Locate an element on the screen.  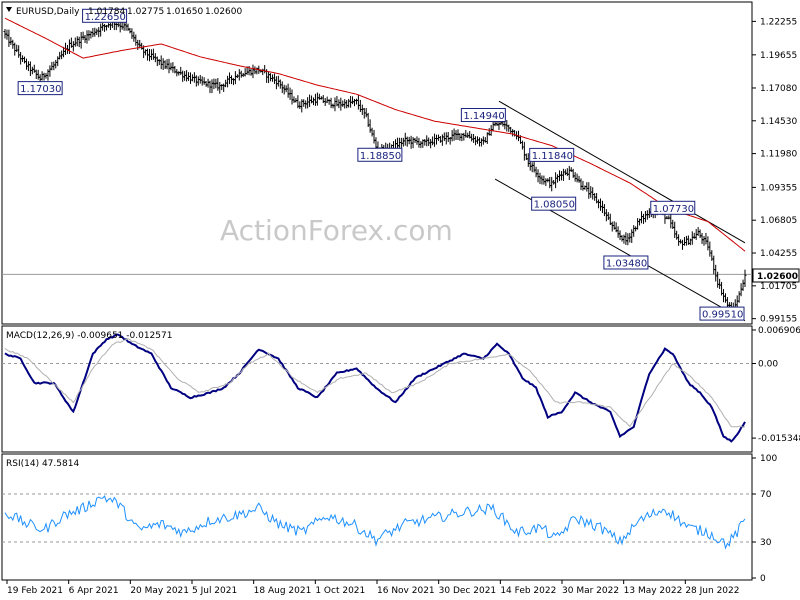
ohlc-open: 1.01784 is located at coordinates (106, 12).